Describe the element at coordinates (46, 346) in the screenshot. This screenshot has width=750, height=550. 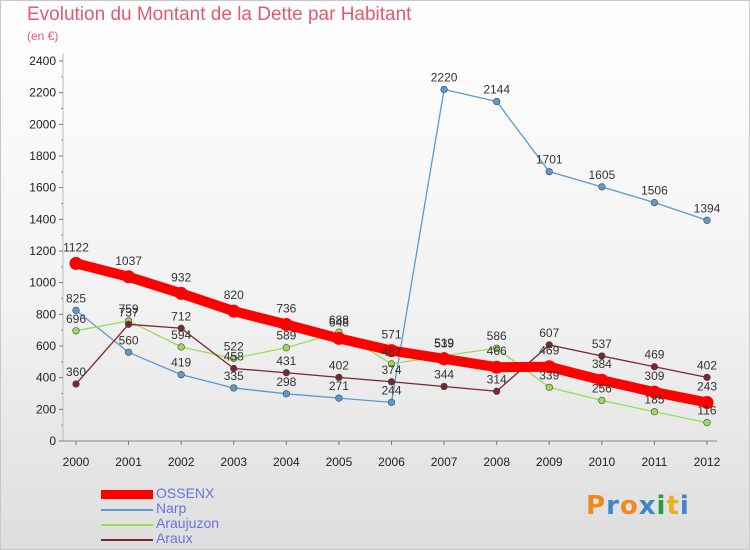
I see `y-tick-label: 600` at that location.